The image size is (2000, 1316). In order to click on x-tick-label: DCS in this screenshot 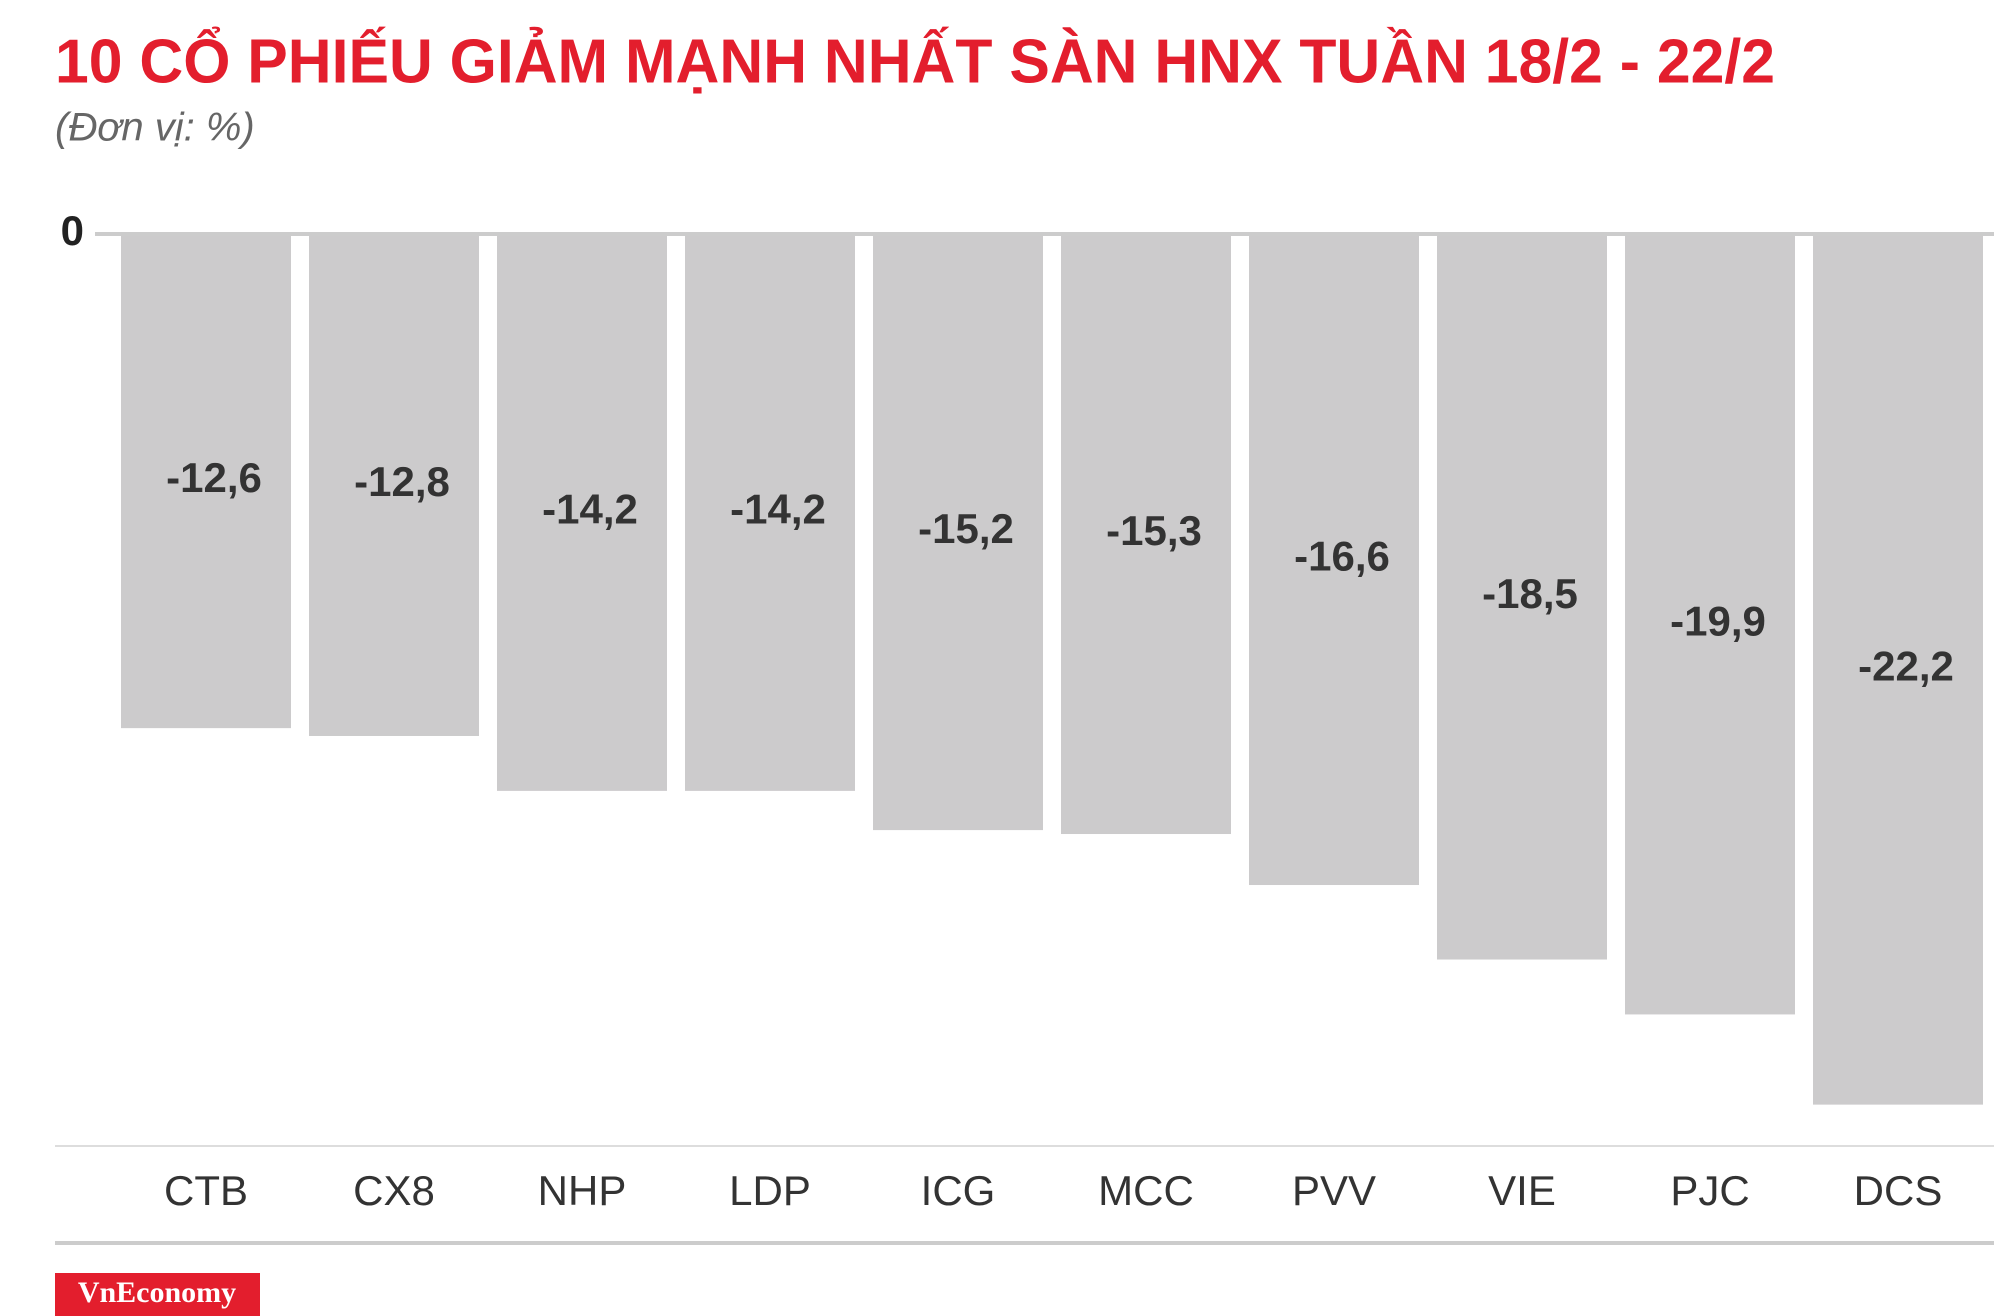, I will do `click(1898, 1190)`.